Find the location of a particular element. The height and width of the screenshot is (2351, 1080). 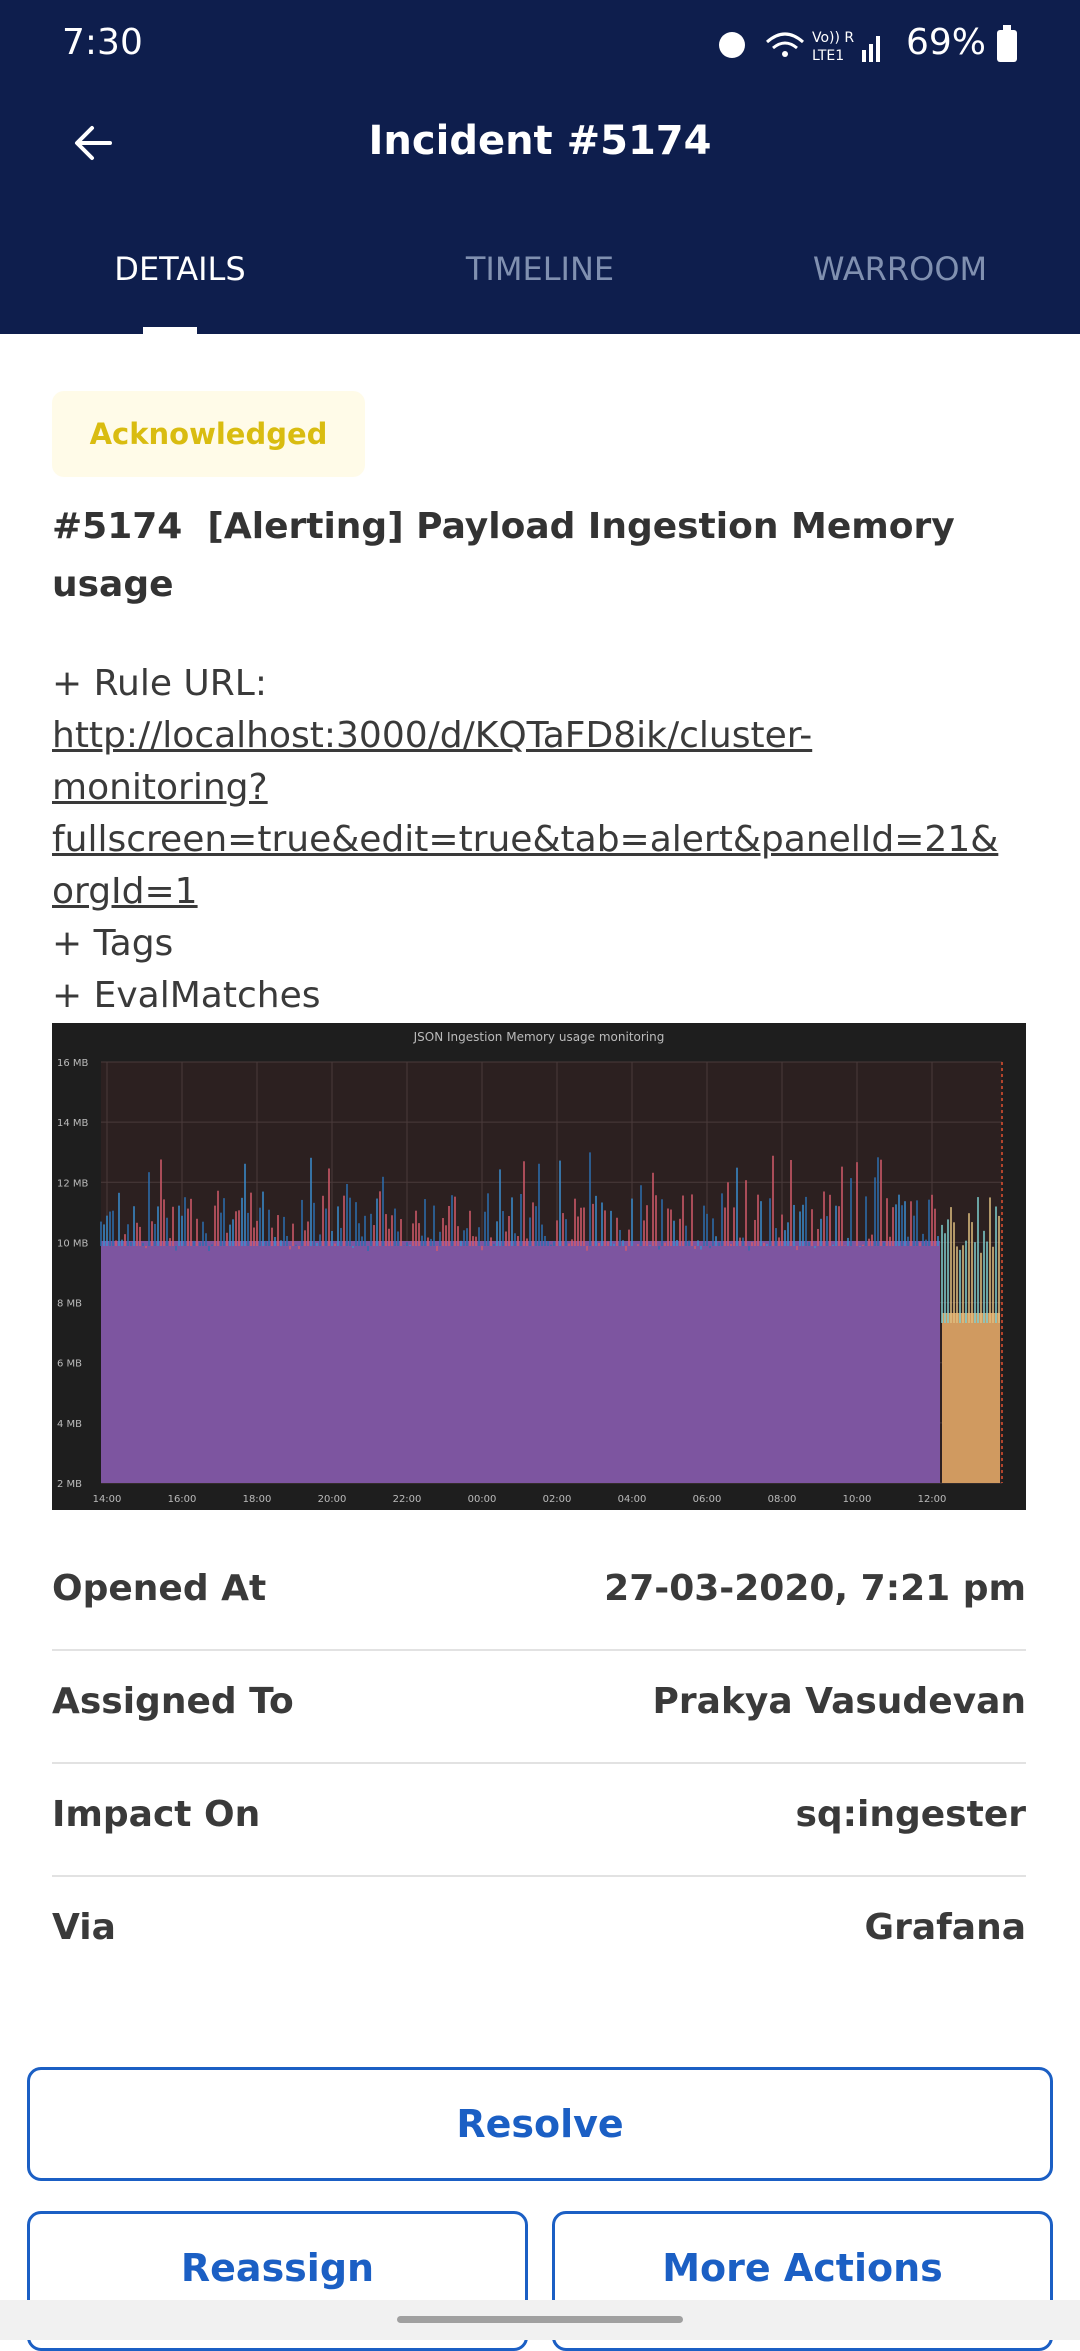

graph-x-label: 06:00 is located at coordinates (707, 1499).